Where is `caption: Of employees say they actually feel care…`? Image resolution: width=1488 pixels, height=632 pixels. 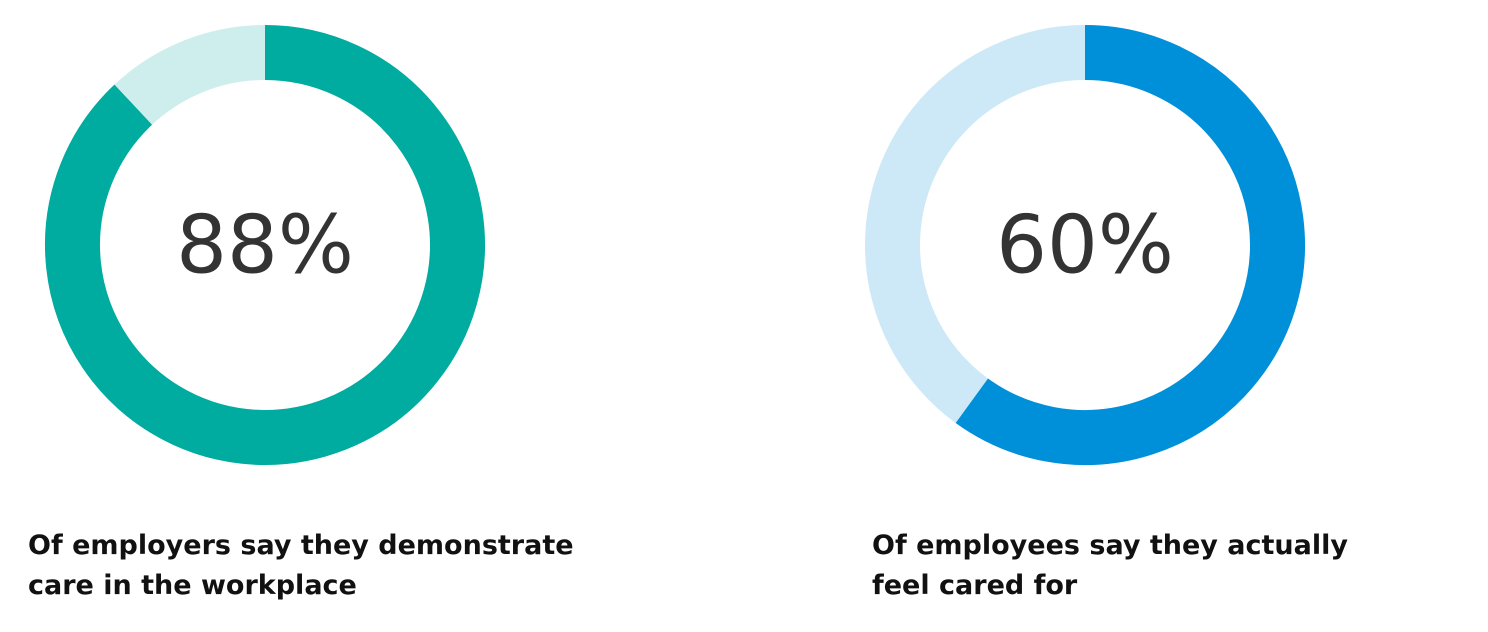 caption: Of employees say they actually feel care… is located at coordinates (1110, 565).